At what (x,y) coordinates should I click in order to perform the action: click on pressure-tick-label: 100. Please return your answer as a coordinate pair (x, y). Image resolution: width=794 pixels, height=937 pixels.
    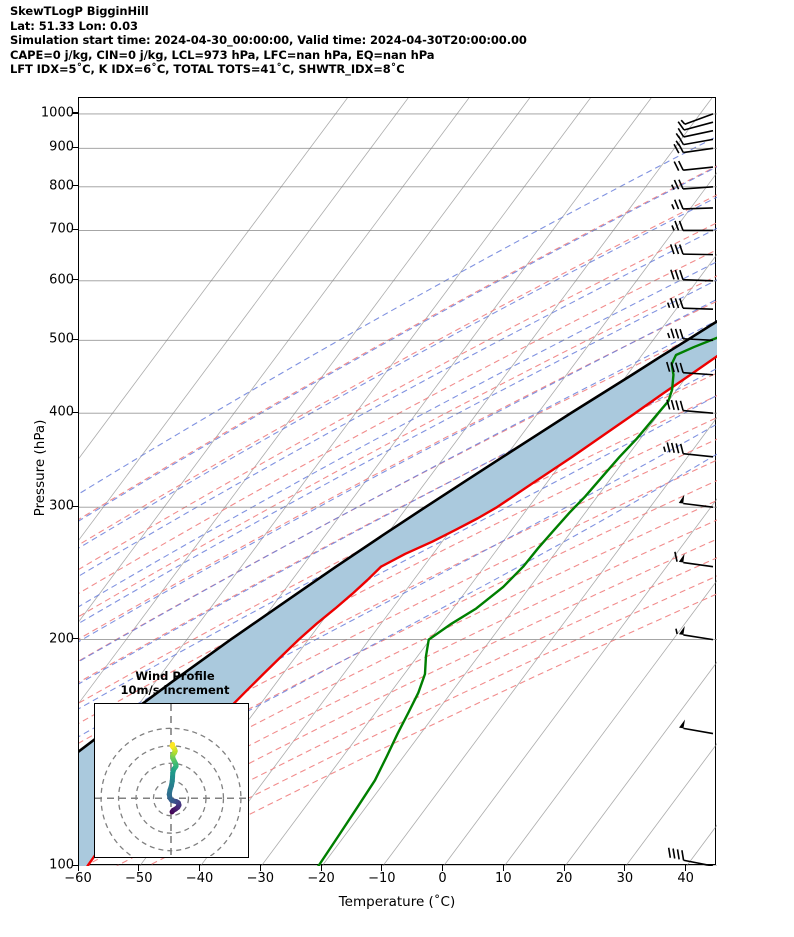
    Looking at the image, I should click on (61, 865).